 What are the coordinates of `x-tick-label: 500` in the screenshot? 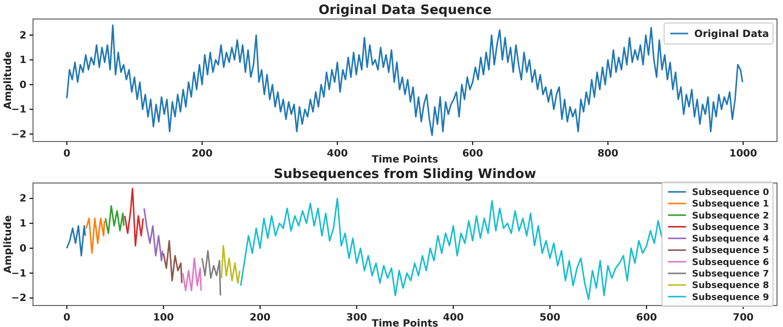 It's located at (550, 317).